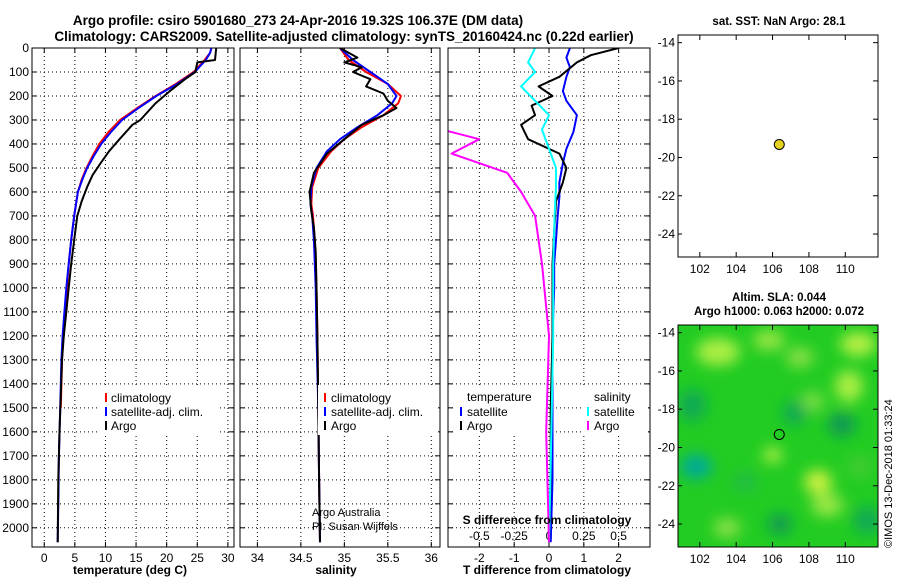 The height and width of the screenshot is (580, 900). What do you see at coordinates (19, 120) in the screenshot?
I see `y-tick-label: 300` at bounding box center [19, 120].